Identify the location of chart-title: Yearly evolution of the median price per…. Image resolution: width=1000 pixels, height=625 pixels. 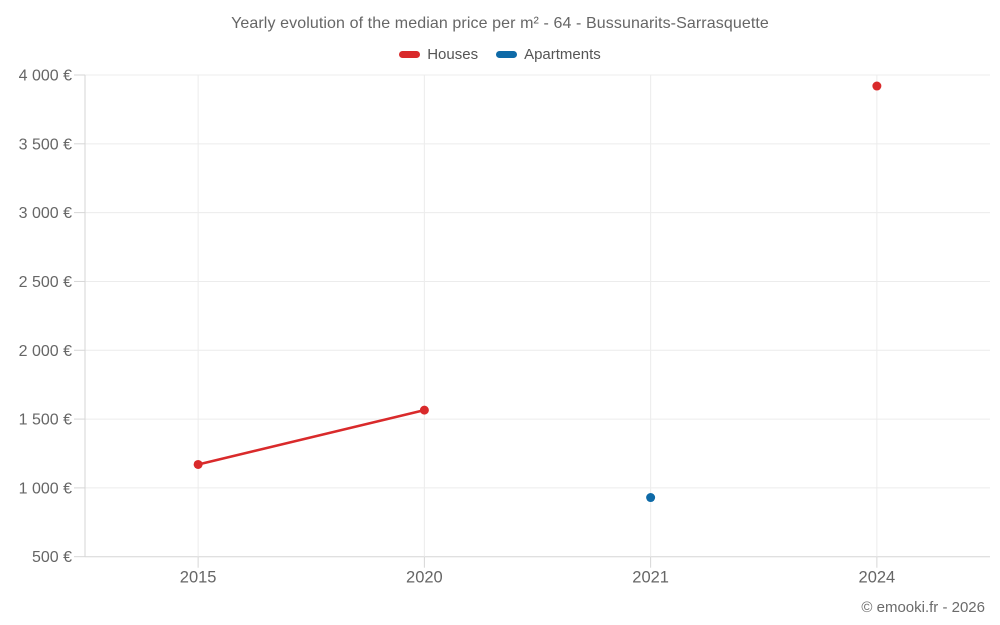
(500, 23).